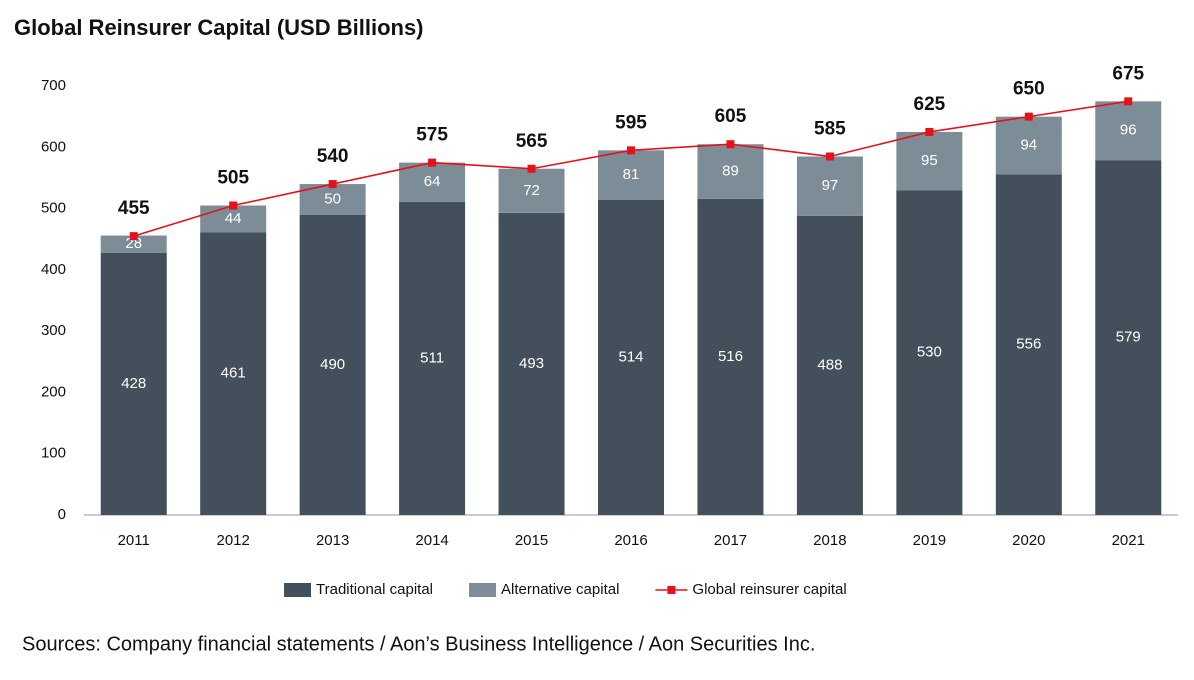  I want to click on total-label: 605, so click(731, 116).